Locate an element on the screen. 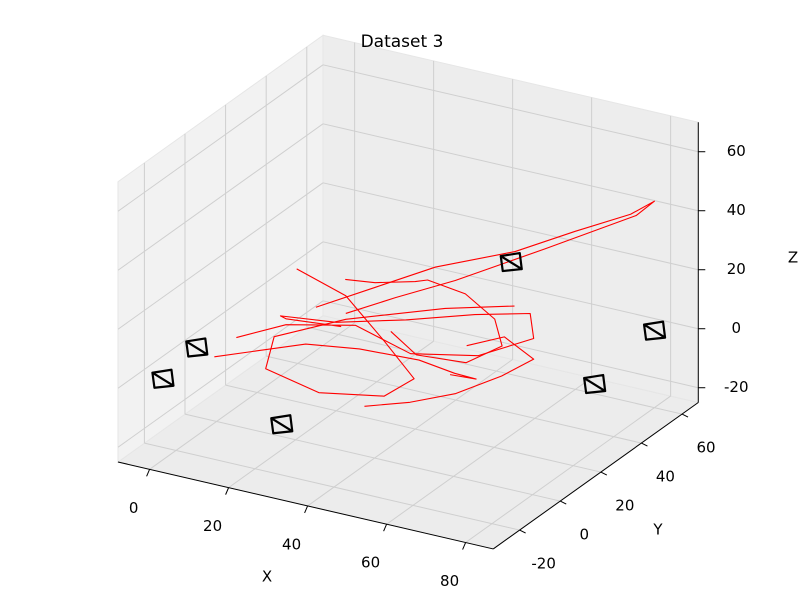  chart-title: Dataset 3 is located at coordinates (402, 42).